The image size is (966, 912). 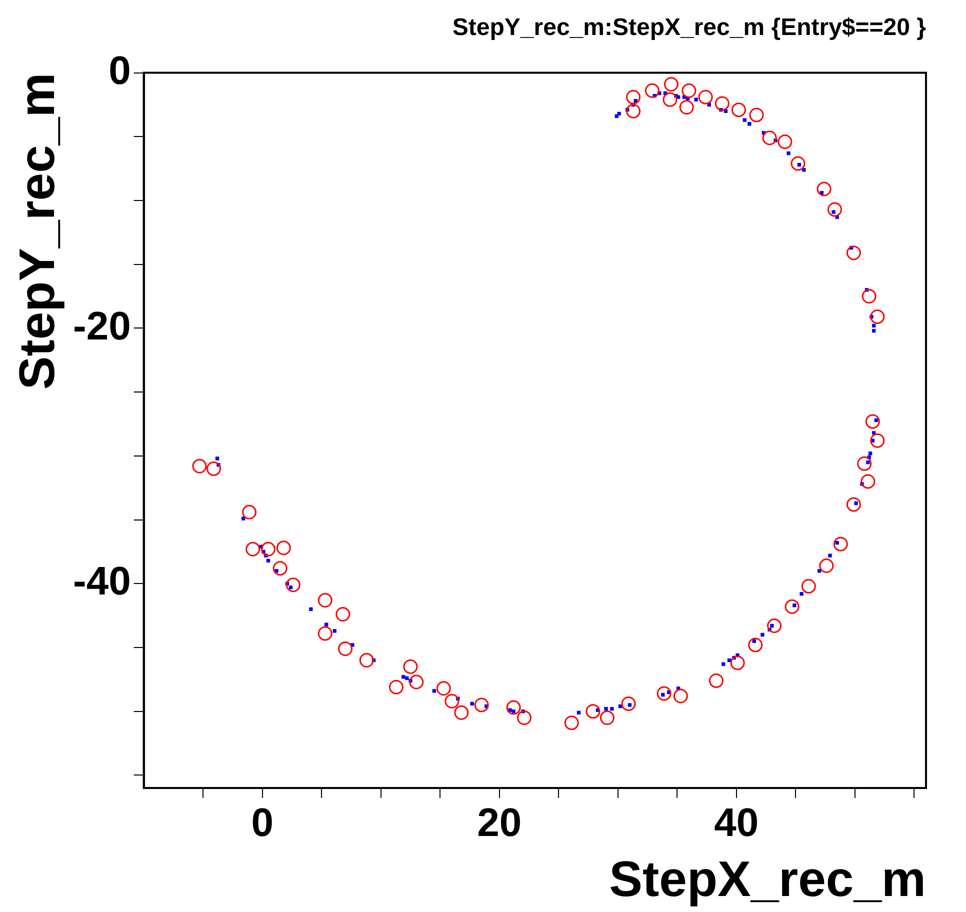 I want to click on x-tick-label: 0, so click(x=262, y=823).